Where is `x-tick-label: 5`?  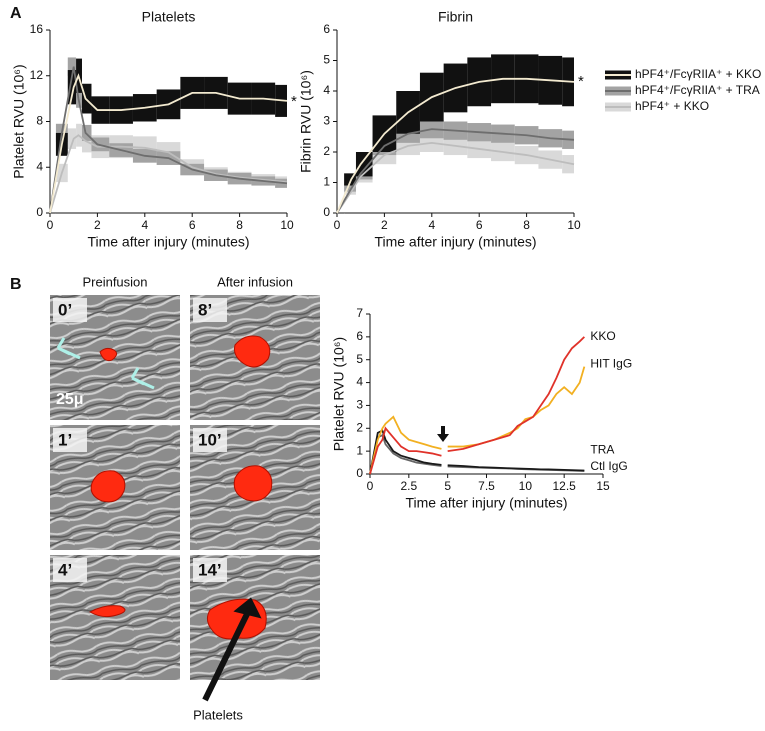
x-tick-label: 5 is located at coordinates (447, 486).